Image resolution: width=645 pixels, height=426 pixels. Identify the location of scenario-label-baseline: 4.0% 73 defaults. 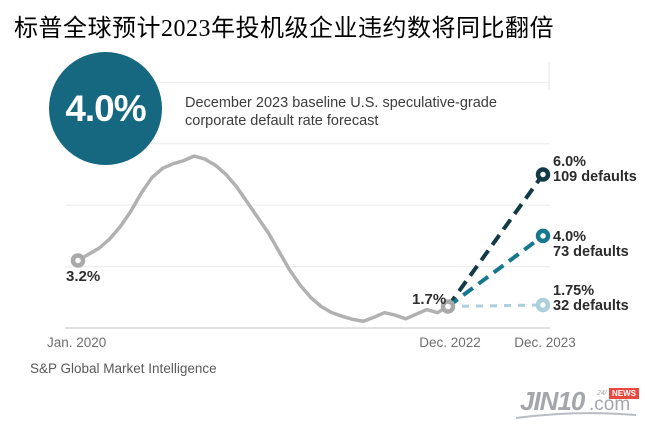
(591, 245).